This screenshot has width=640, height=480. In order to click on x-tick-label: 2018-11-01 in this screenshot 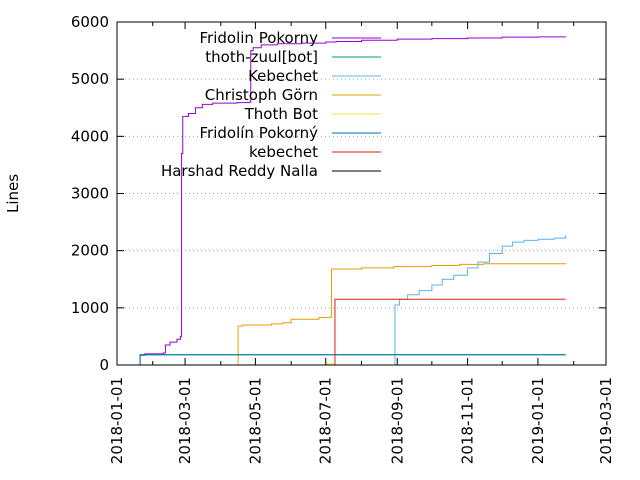, I will do `click(468, 420)`.